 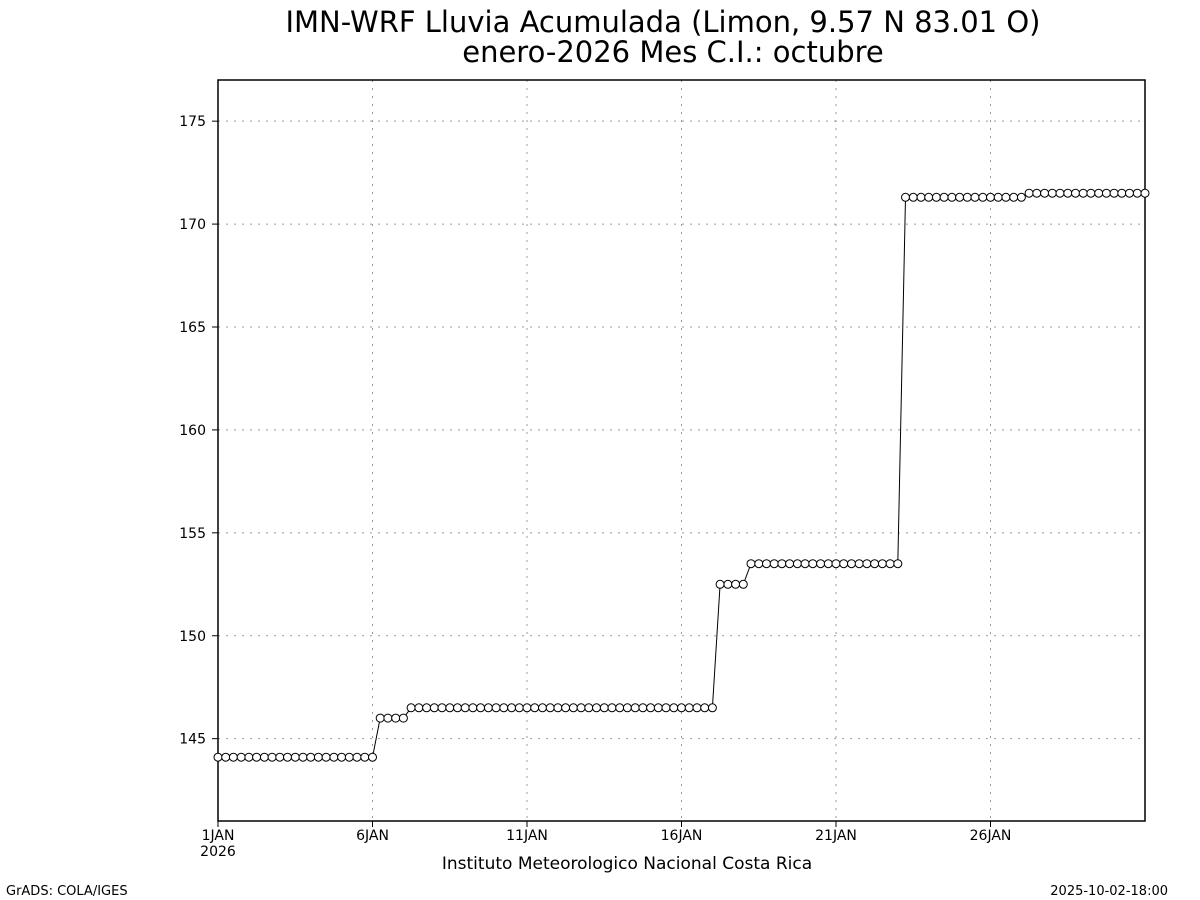 I want to click on x-tick-label: 26JAN, so click(x=991, y=836).